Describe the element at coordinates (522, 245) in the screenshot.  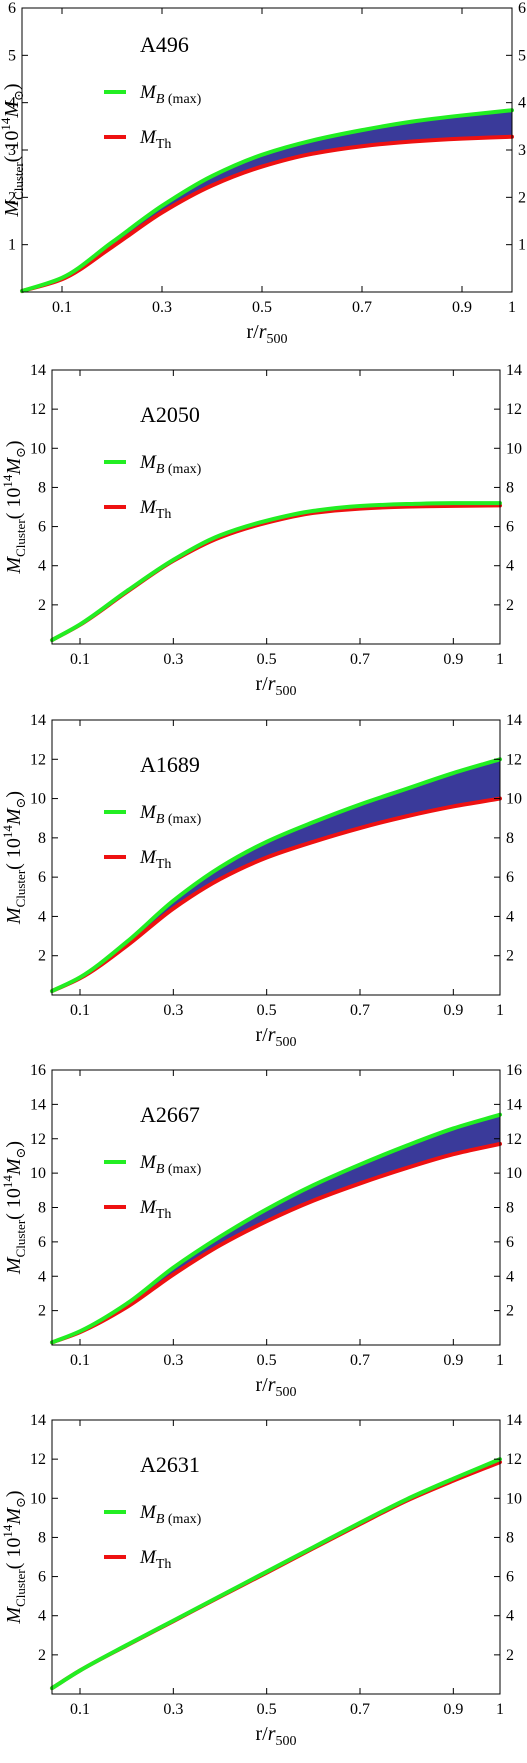
I see `y-tick-label-right: 1` at that location.